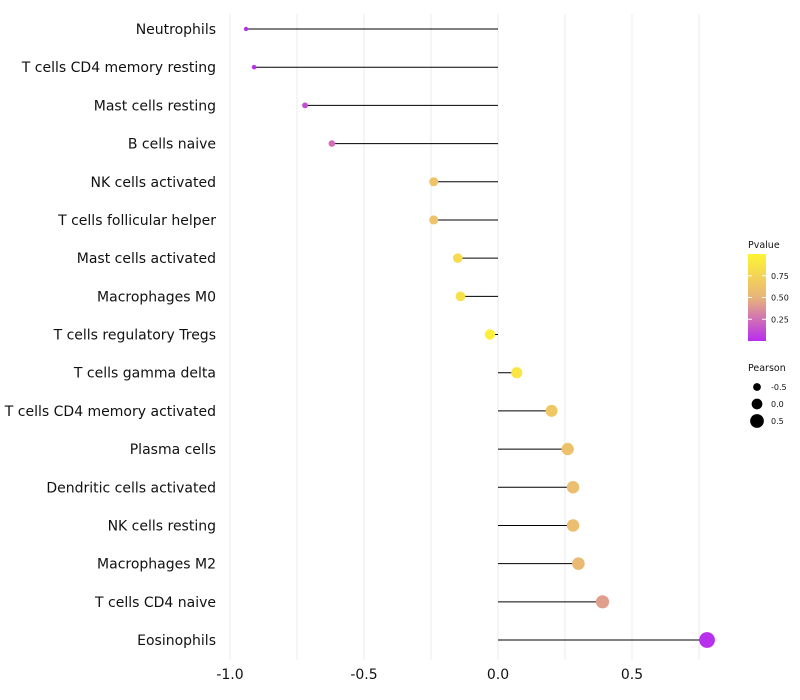 The image size is (800, 700). Describe the element at coordinates (363, 675) in the screenshot. I see `x-tick-label: -0.5` at that location.